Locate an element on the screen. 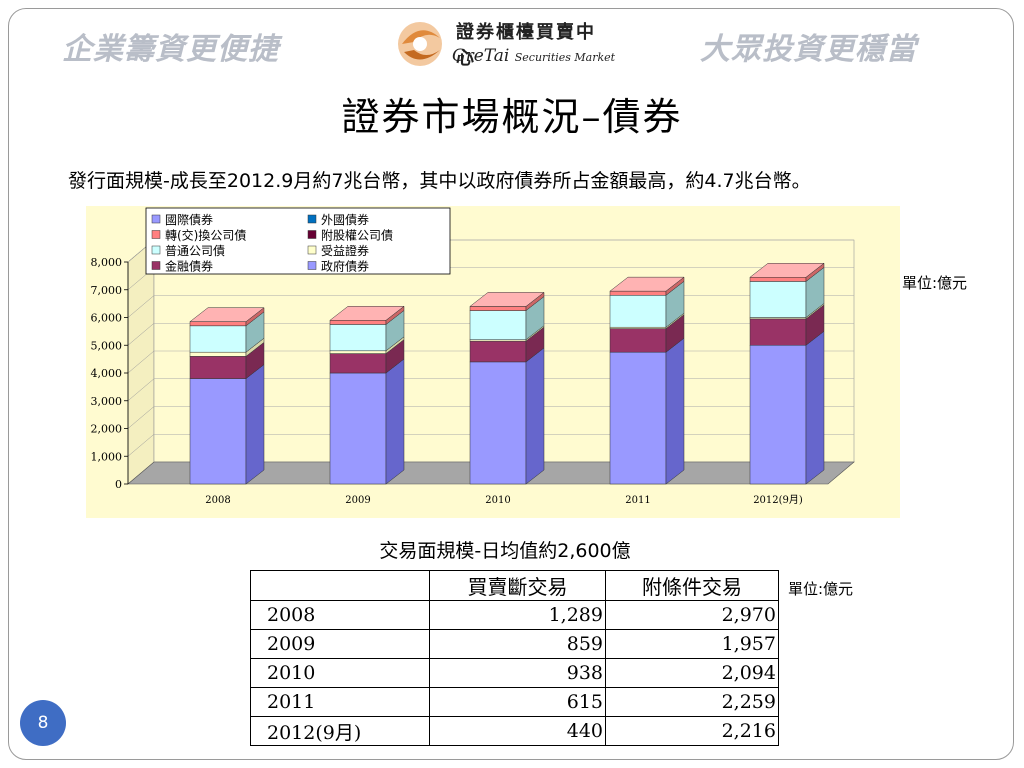  legend-label: 外國債券 is located at coordinates (345, 219).